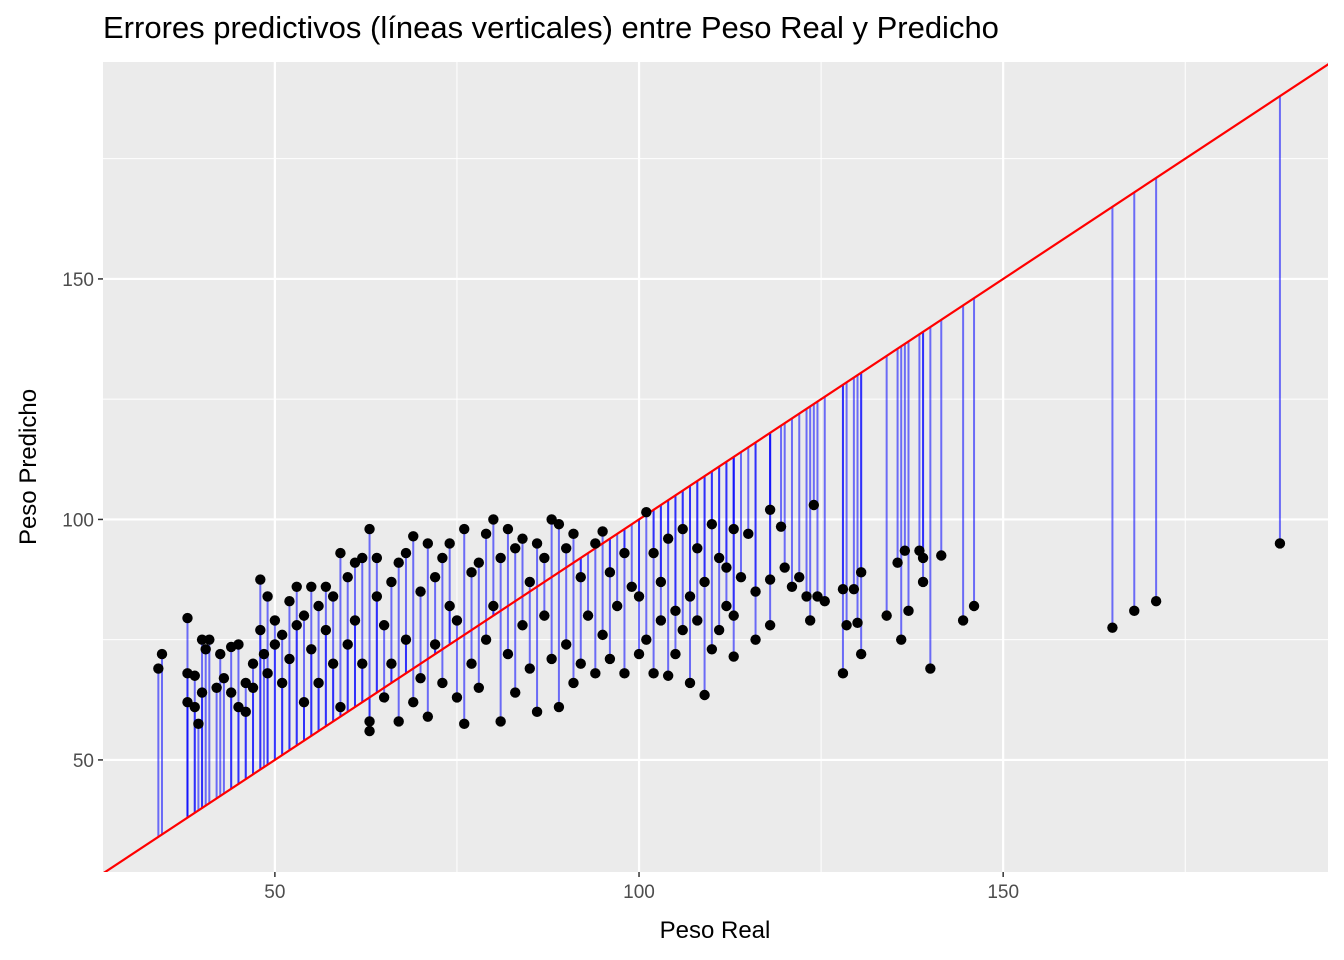 Image resolution: width=1344 pixels, height=960 pixels. I want to click on y-axis-label: Peso Predicho, so click(28, 467).